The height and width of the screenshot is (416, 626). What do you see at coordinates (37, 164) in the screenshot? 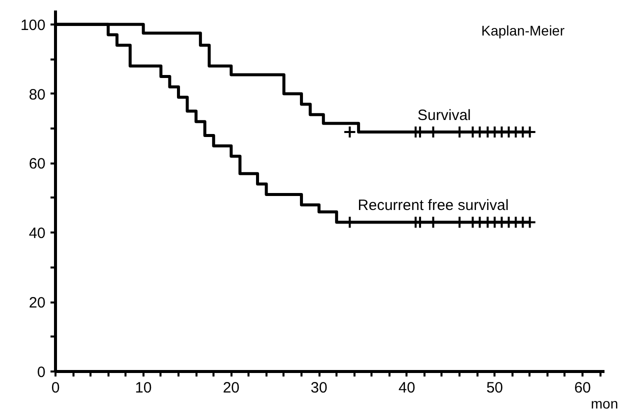
I see `y-tick-label: 60` at bounding box center [37, 164].